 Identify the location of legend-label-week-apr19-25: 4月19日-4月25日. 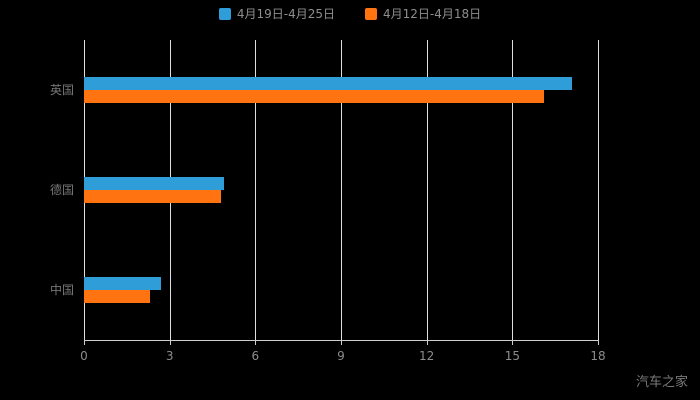
(285, 14).